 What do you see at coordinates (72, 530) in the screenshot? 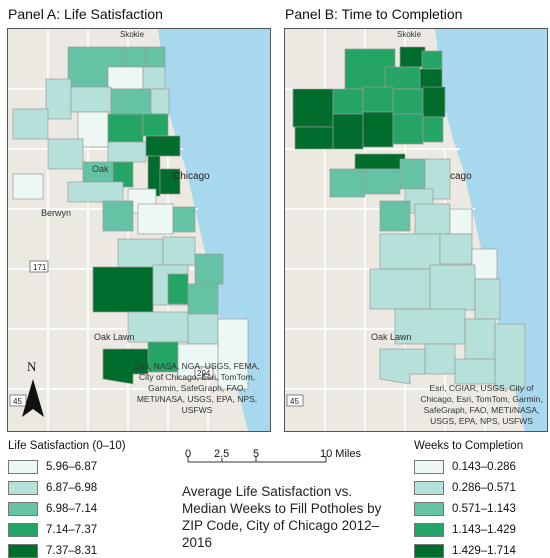
I see `legend-label: 7.14–7.37` at bounding box center [72, 530].